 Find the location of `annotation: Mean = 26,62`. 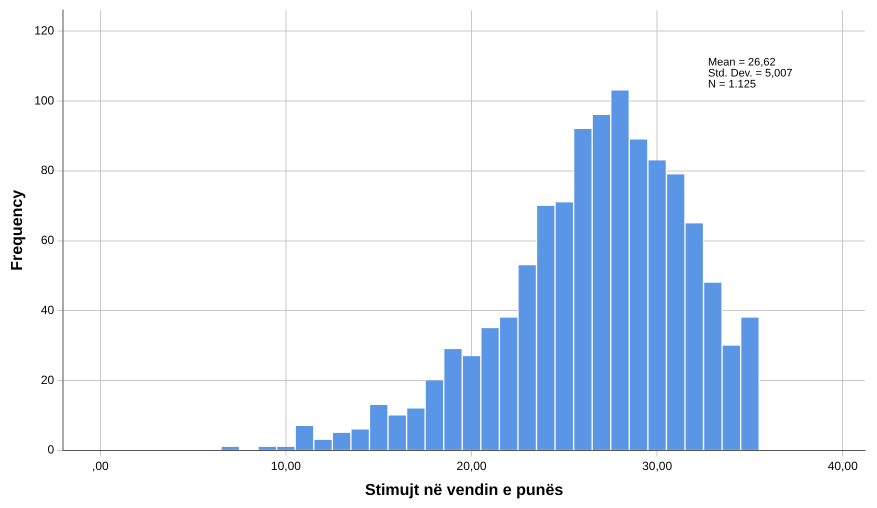

annotation: Mean = 26,62 is located at coordinates (742, 62).